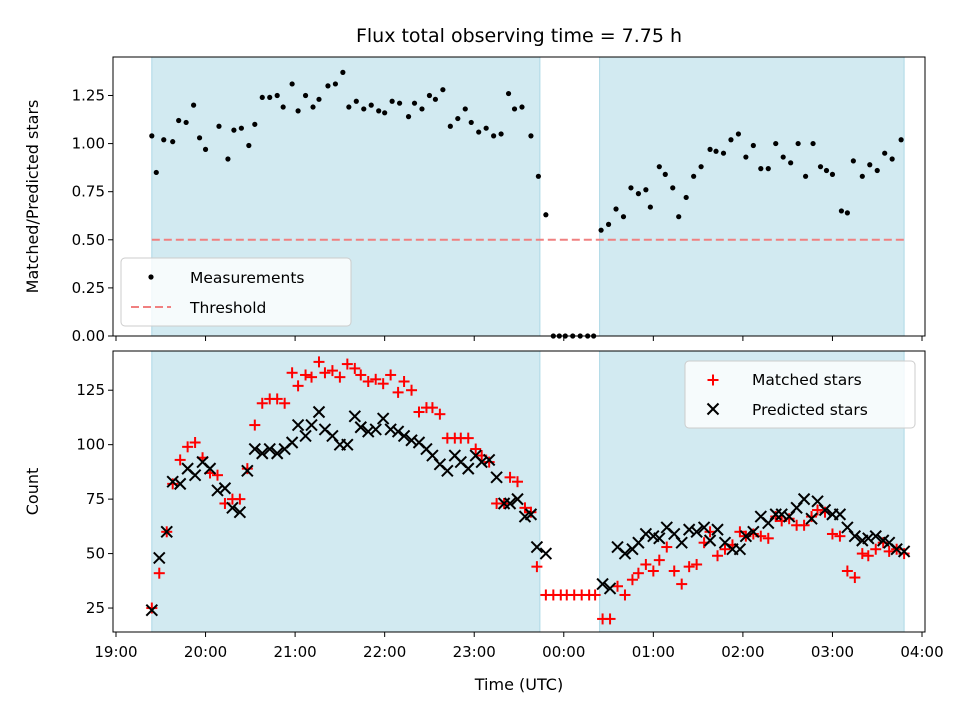 This screenshot has width=960, height=720. Describe the element at coordinates (32, 197) in the screenshot. I see `y-axis-label: Matched/Predicted stars` at that location.